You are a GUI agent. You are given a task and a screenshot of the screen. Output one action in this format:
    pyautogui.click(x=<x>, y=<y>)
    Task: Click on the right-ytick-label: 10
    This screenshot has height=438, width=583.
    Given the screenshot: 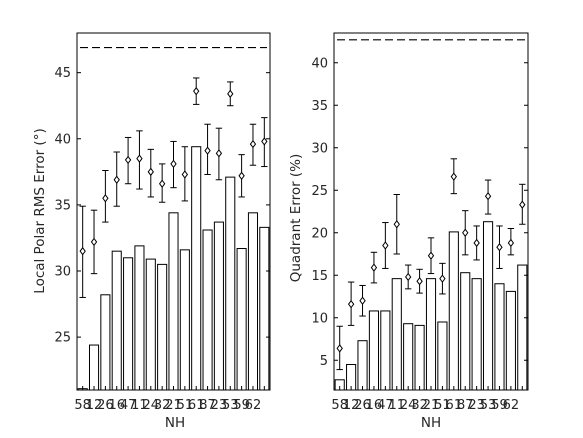 What is the action you would take?
    pyautogui.click(x=319, y=318)
    